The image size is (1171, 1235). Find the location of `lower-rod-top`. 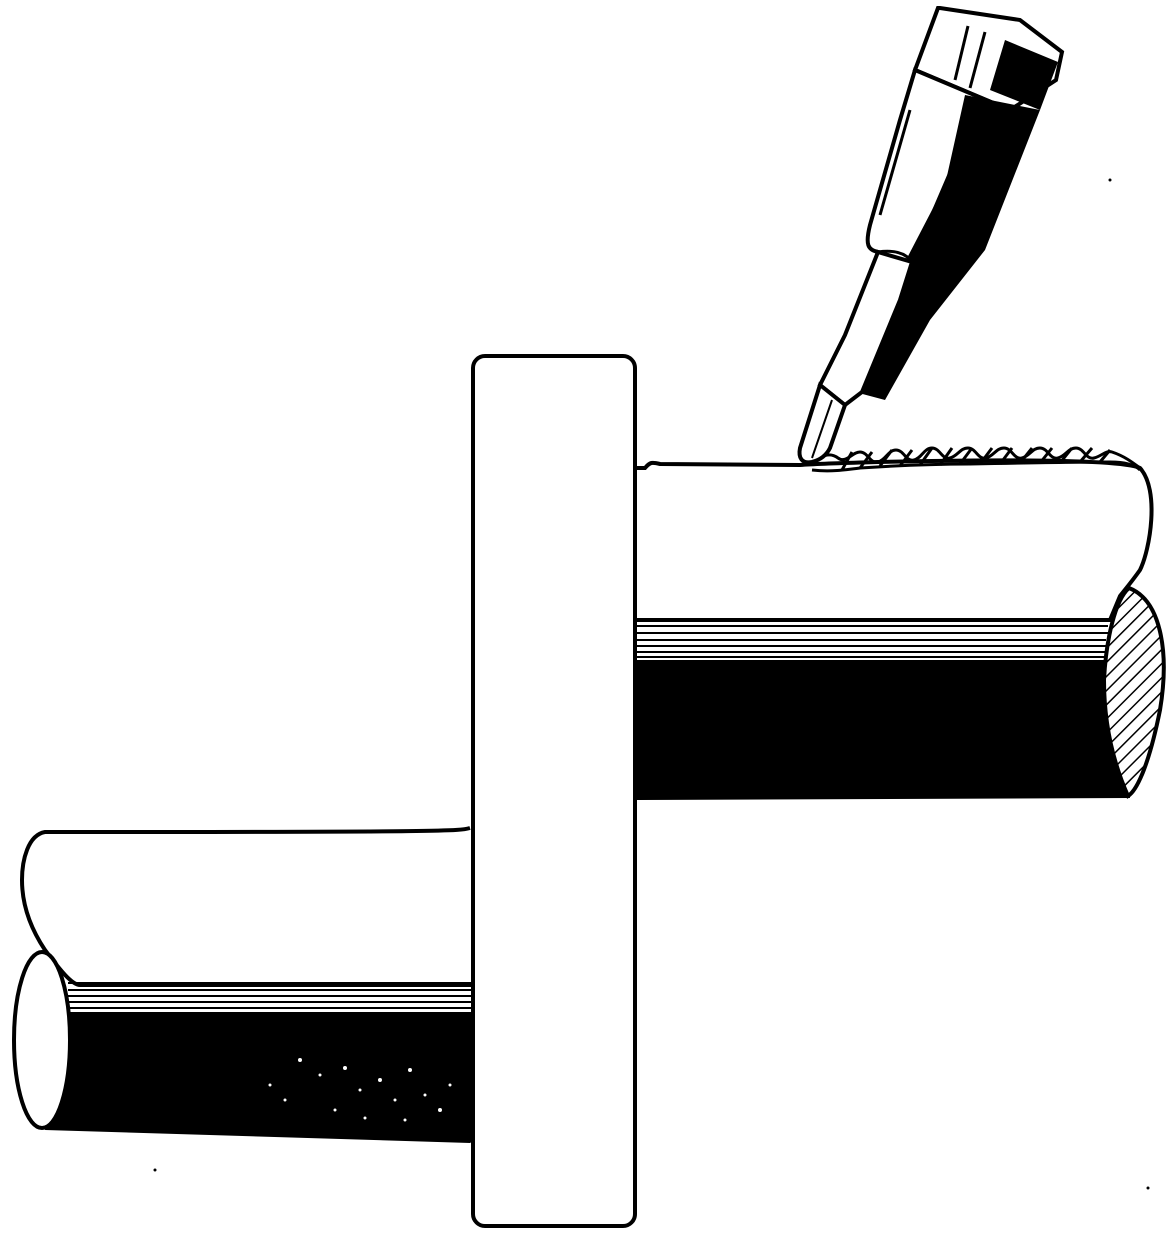

lower-rod-top is located at coordinates (247, 906).